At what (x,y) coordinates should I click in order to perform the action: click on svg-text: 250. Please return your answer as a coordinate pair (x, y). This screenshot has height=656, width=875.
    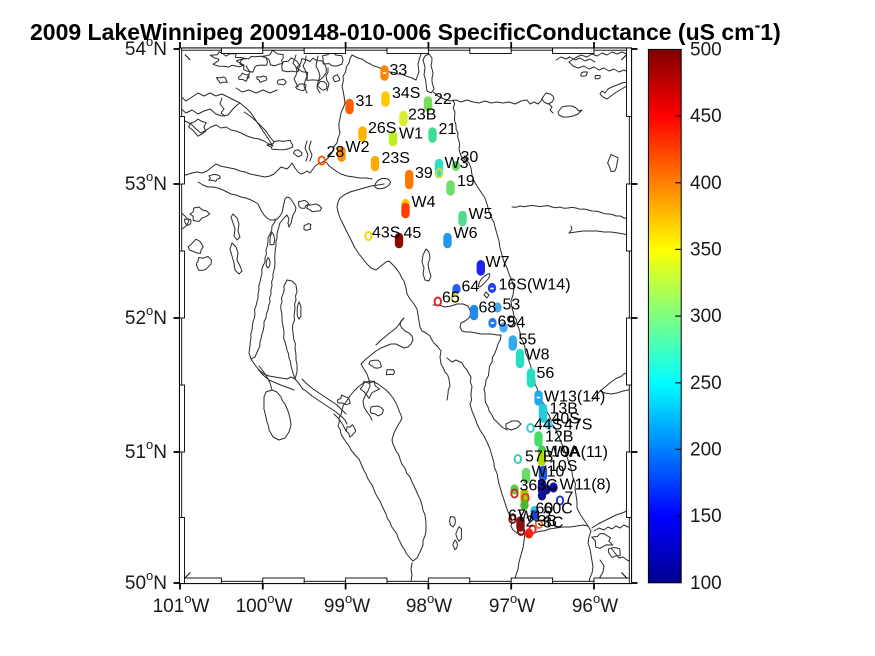
    Looking at the image, I should click on (706, 383).